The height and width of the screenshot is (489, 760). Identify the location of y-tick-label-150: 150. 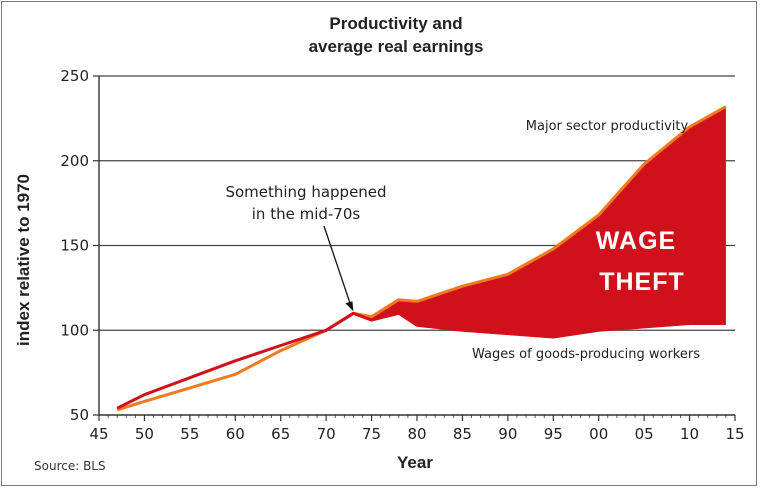
(74, 246).